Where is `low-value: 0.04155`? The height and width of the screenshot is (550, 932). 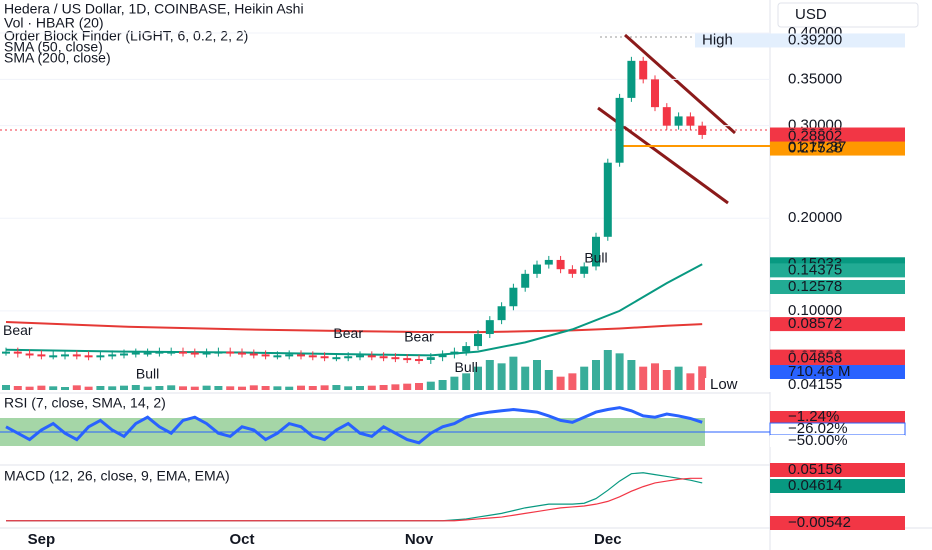 low-value: 0.04155 is located at coordinates (815, 384).